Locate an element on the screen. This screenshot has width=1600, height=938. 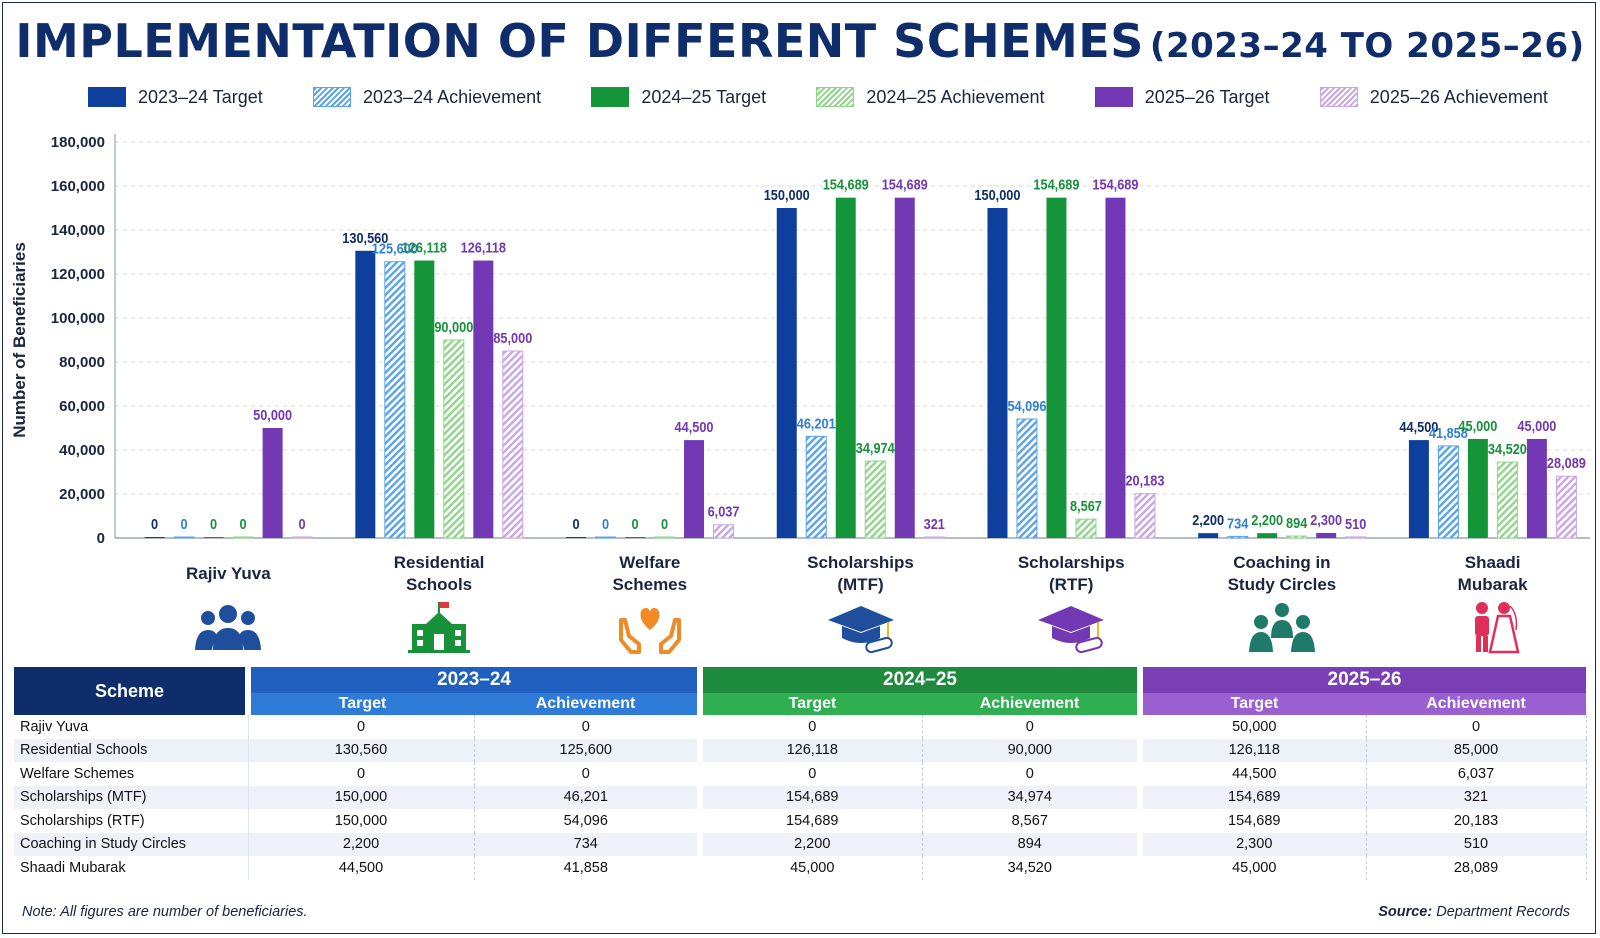
table-cell-value: 894 is located at coordinates (1031, 844).